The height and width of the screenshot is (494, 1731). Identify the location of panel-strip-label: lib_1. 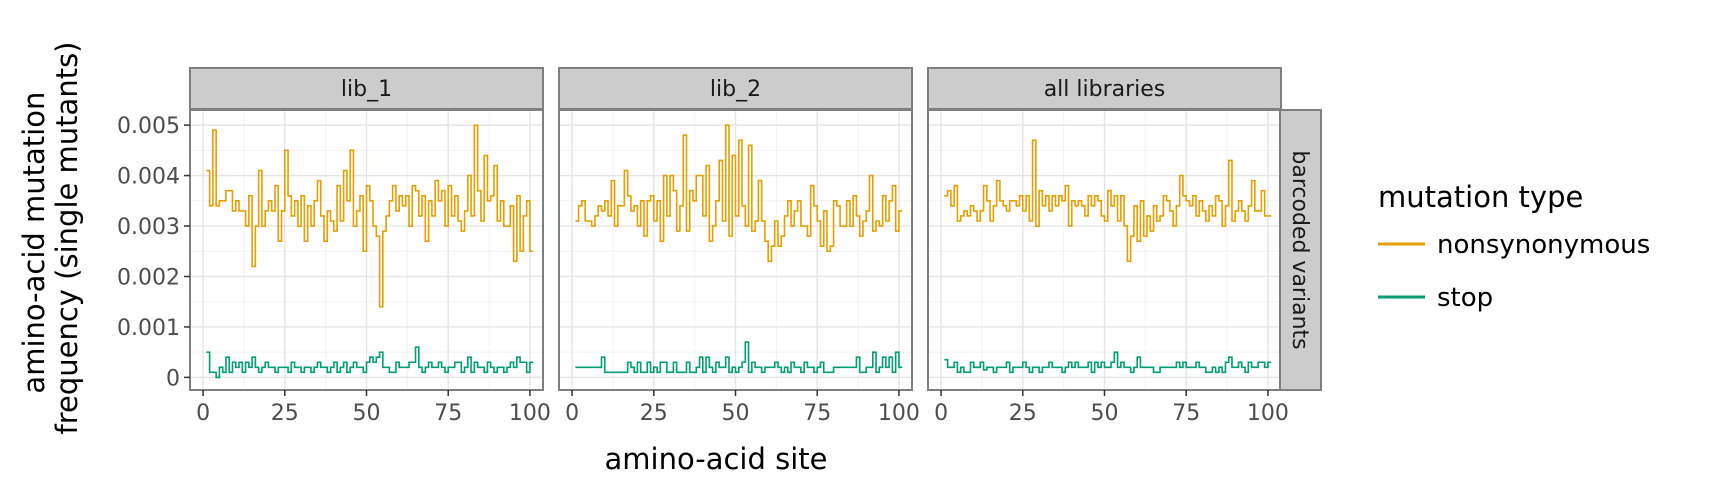
(366, 89).